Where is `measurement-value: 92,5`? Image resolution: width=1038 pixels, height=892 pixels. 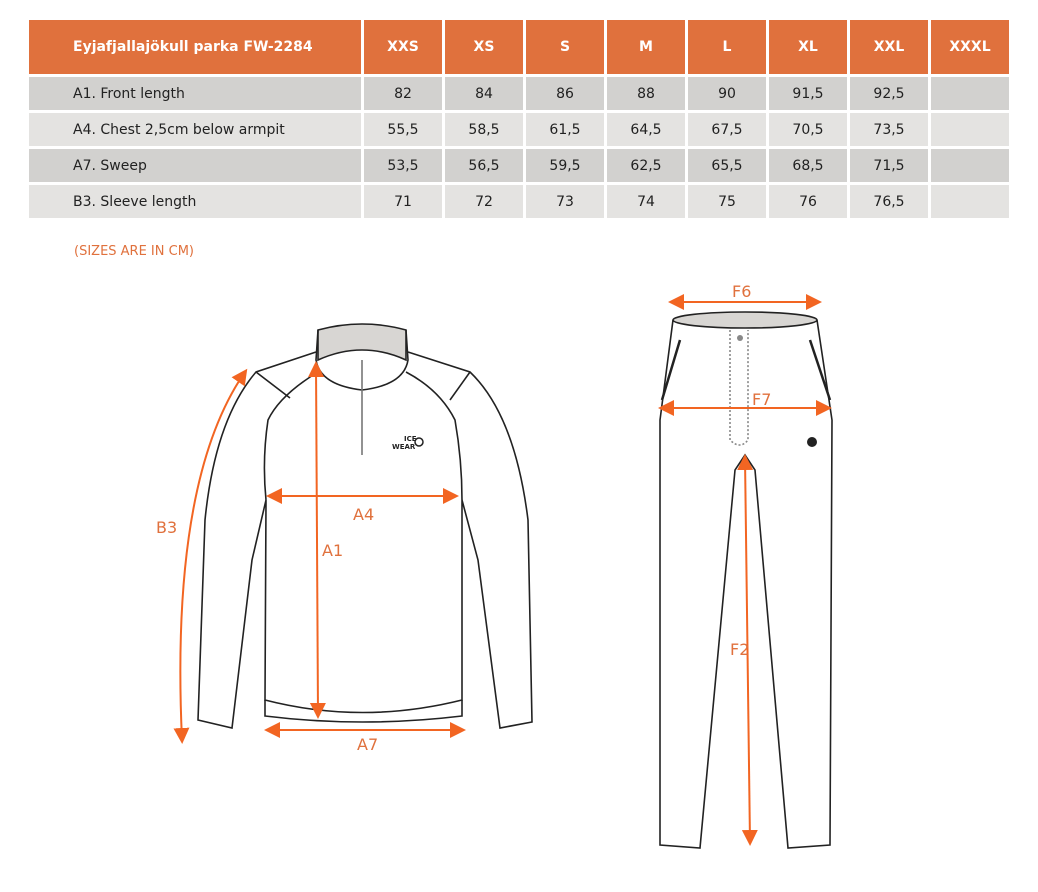 measurement-value: 92,5 is located at coordinates (889, 93).